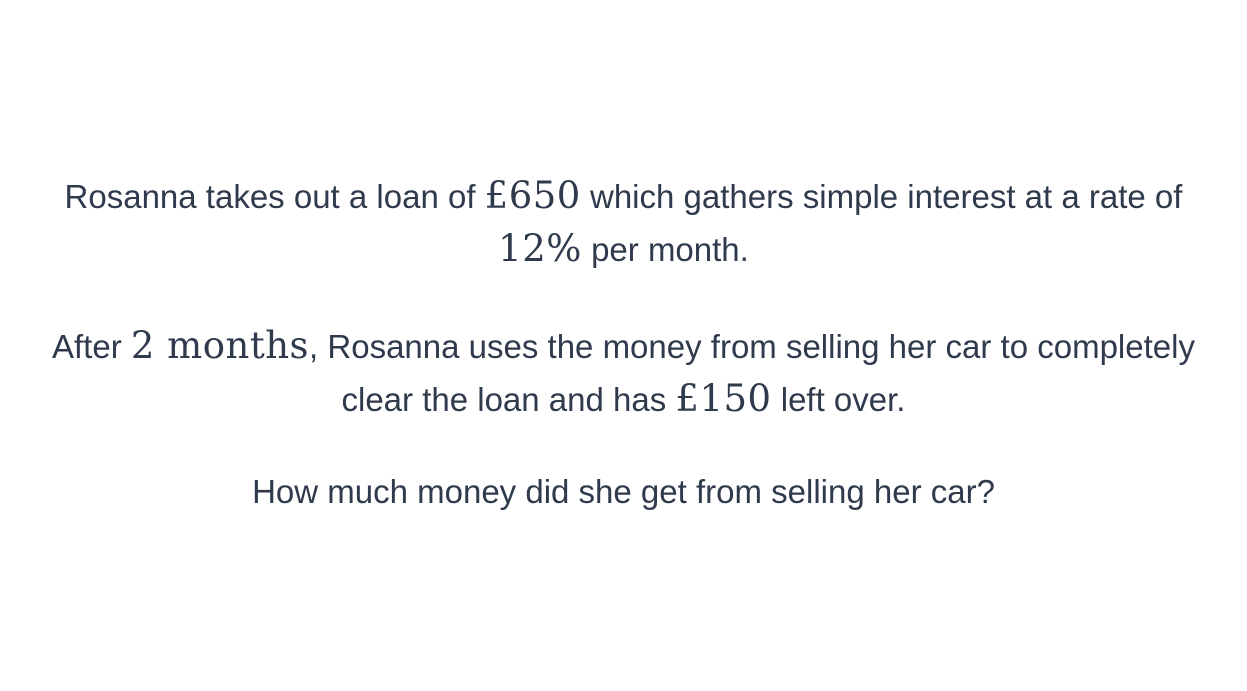 The image size is (1247, 691). What do you see at coordinates (220, 345) in the screenshot?
I see `loan-duration: 2 months` at bounding box center [220, 345].